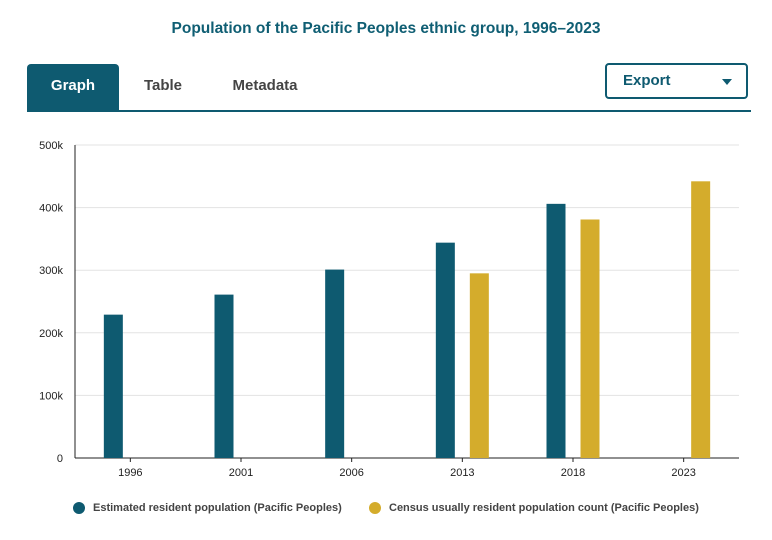 This screenshot has height=540, width=772. Describe the element at coordinates (265, 85) in the screenshot. I see `tab-metadata: Metadata` at that location.